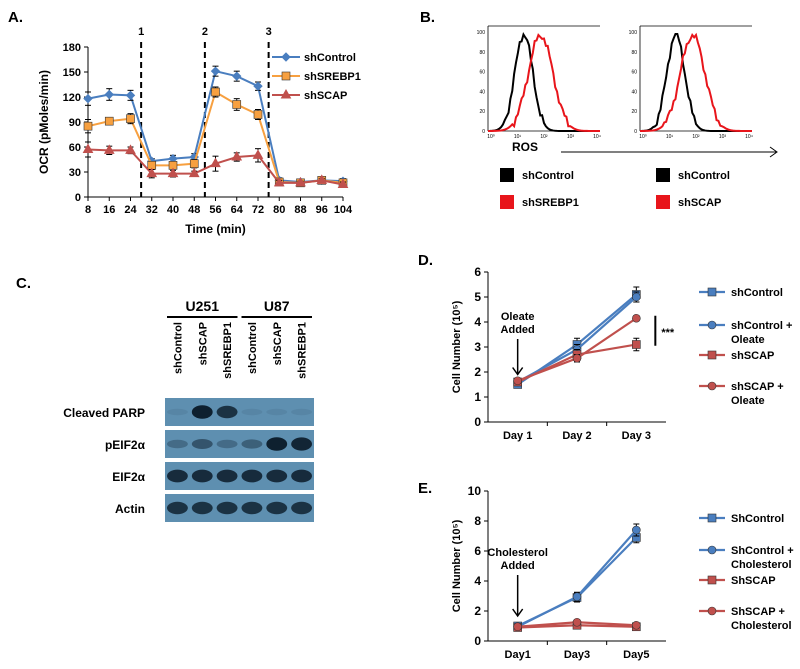 The height and width of the screenshot is (669, 800). Describe the element at coordinates (72, 98) in the screenshot. I see `y-tick-label: 120` at that location.